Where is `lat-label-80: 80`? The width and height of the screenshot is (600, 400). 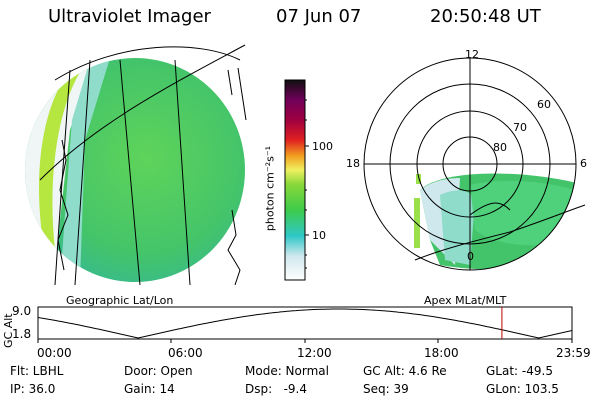 lat-label-80: 80 is located at coordinates (500, 147).